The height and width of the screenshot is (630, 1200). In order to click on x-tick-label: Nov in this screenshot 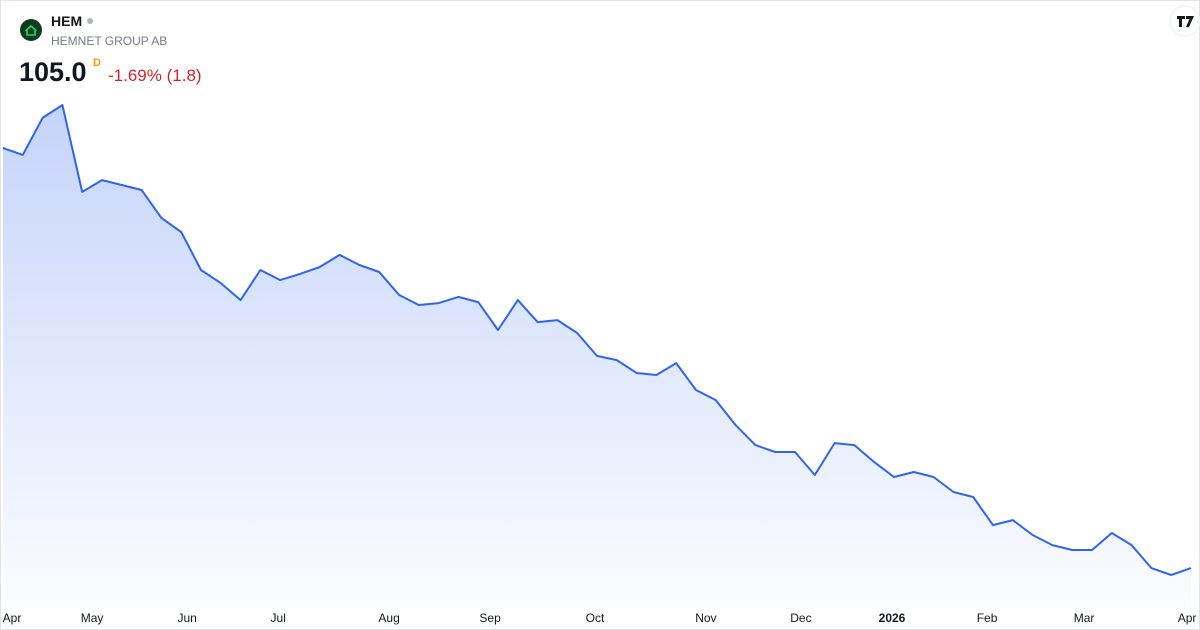, I will do `click(705, 618)`.